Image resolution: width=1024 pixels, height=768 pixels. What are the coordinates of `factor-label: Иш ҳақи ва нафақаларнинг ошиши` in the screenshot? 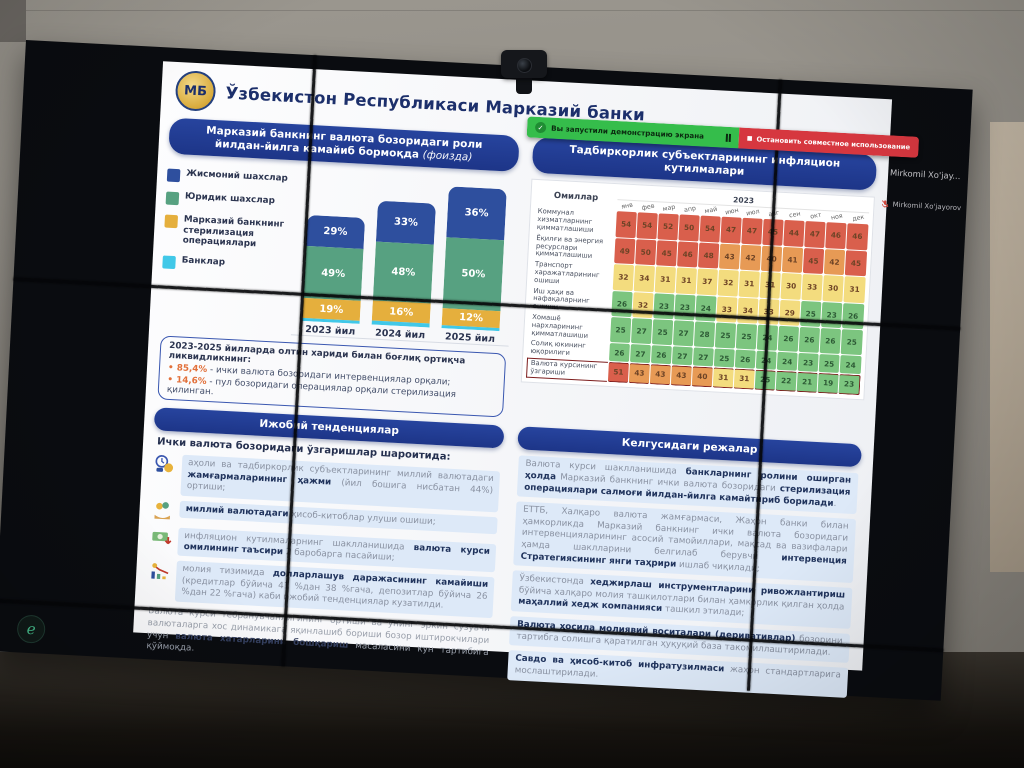 It's located at (561, 298).